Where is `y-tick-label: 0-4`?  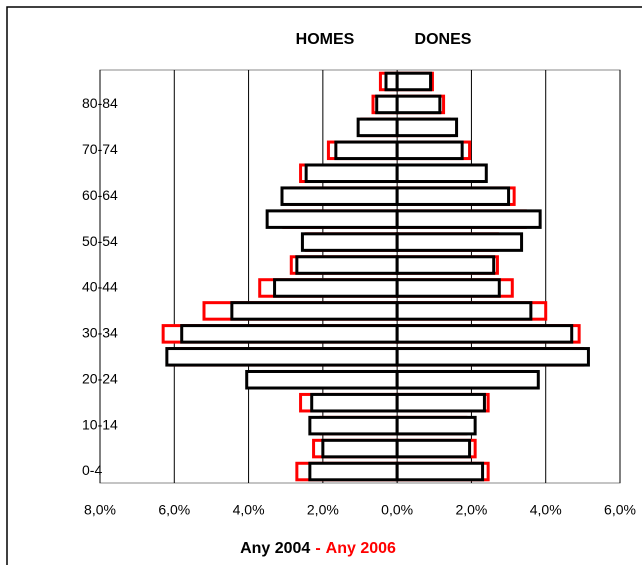
y-tick-label: 0-4 is located at coordinates (92, 470).